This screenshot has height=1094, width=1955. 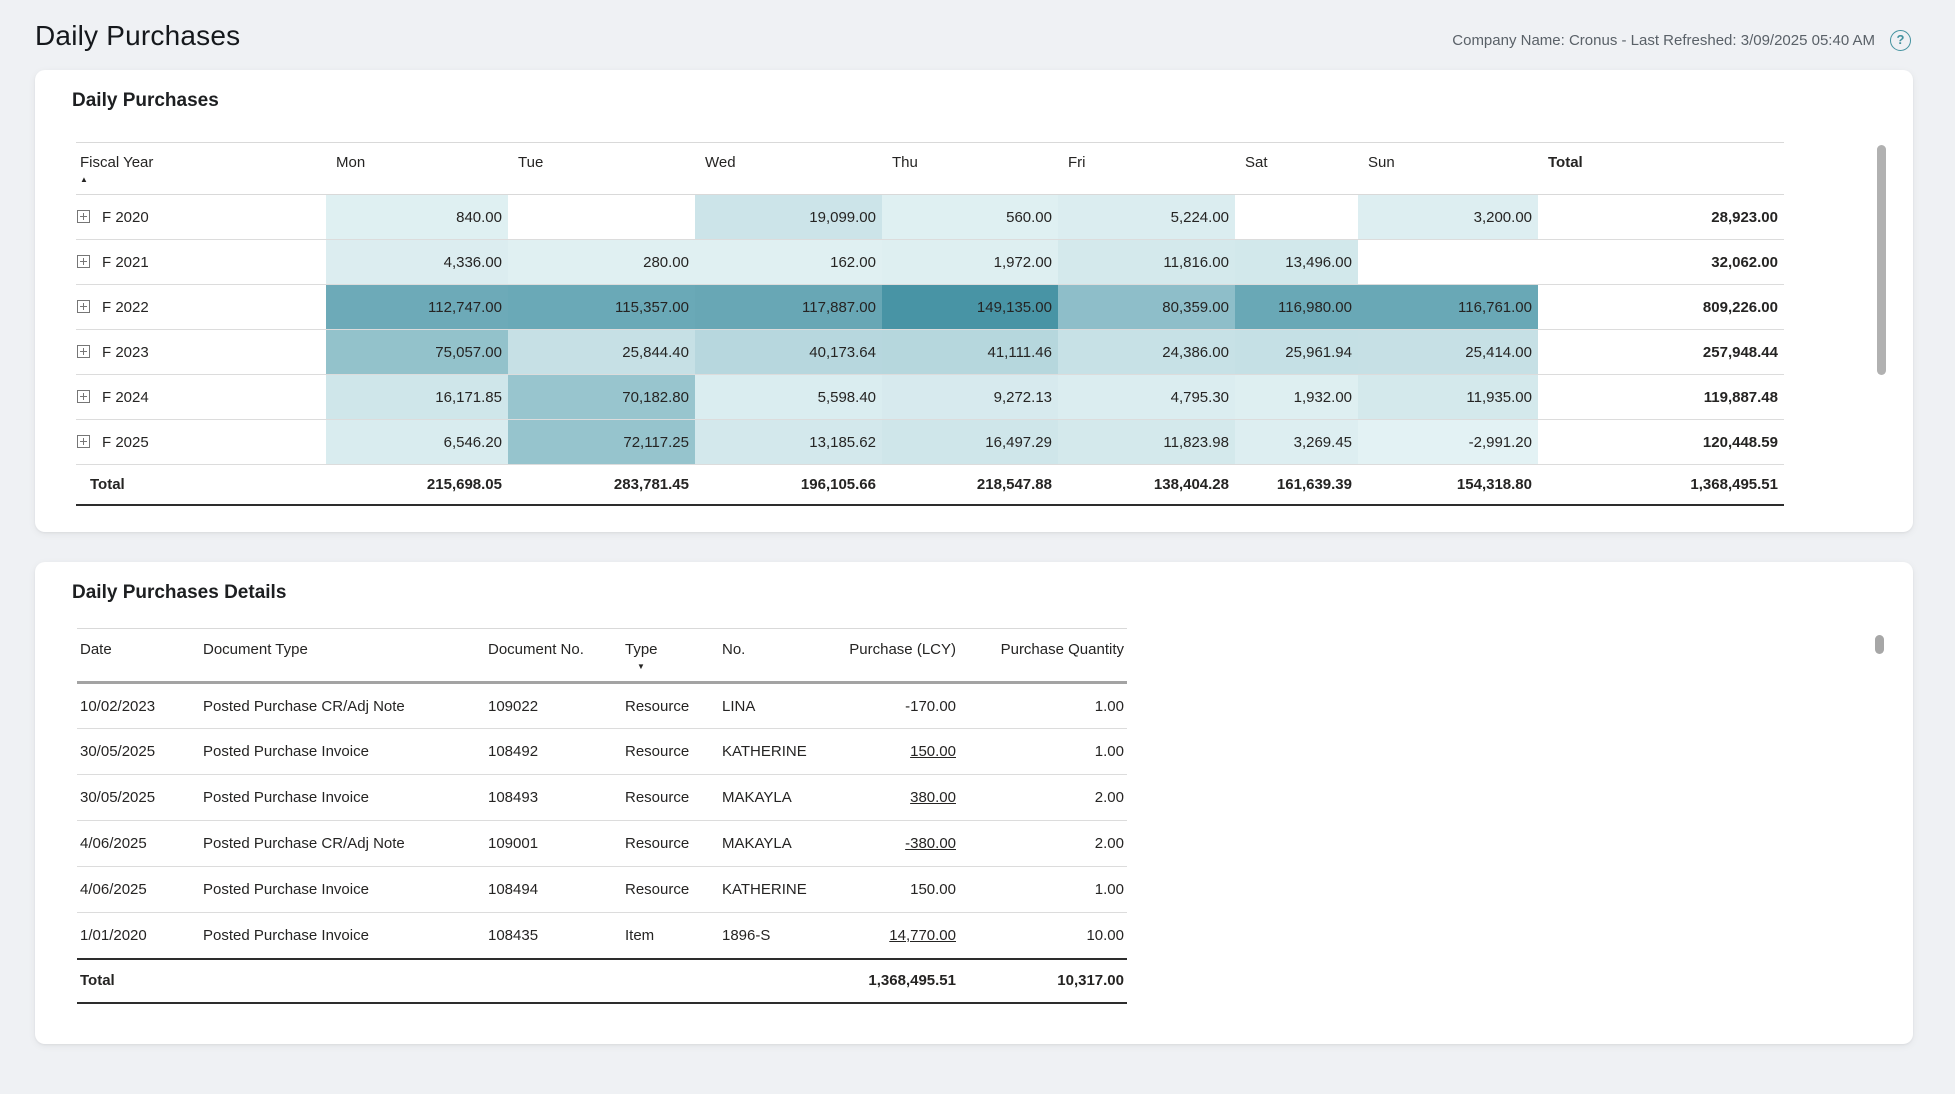 What do you see at coordinates (778, 656) in the screenshot?
I see `column-header-no: No.` at bounding box center [778, 656].